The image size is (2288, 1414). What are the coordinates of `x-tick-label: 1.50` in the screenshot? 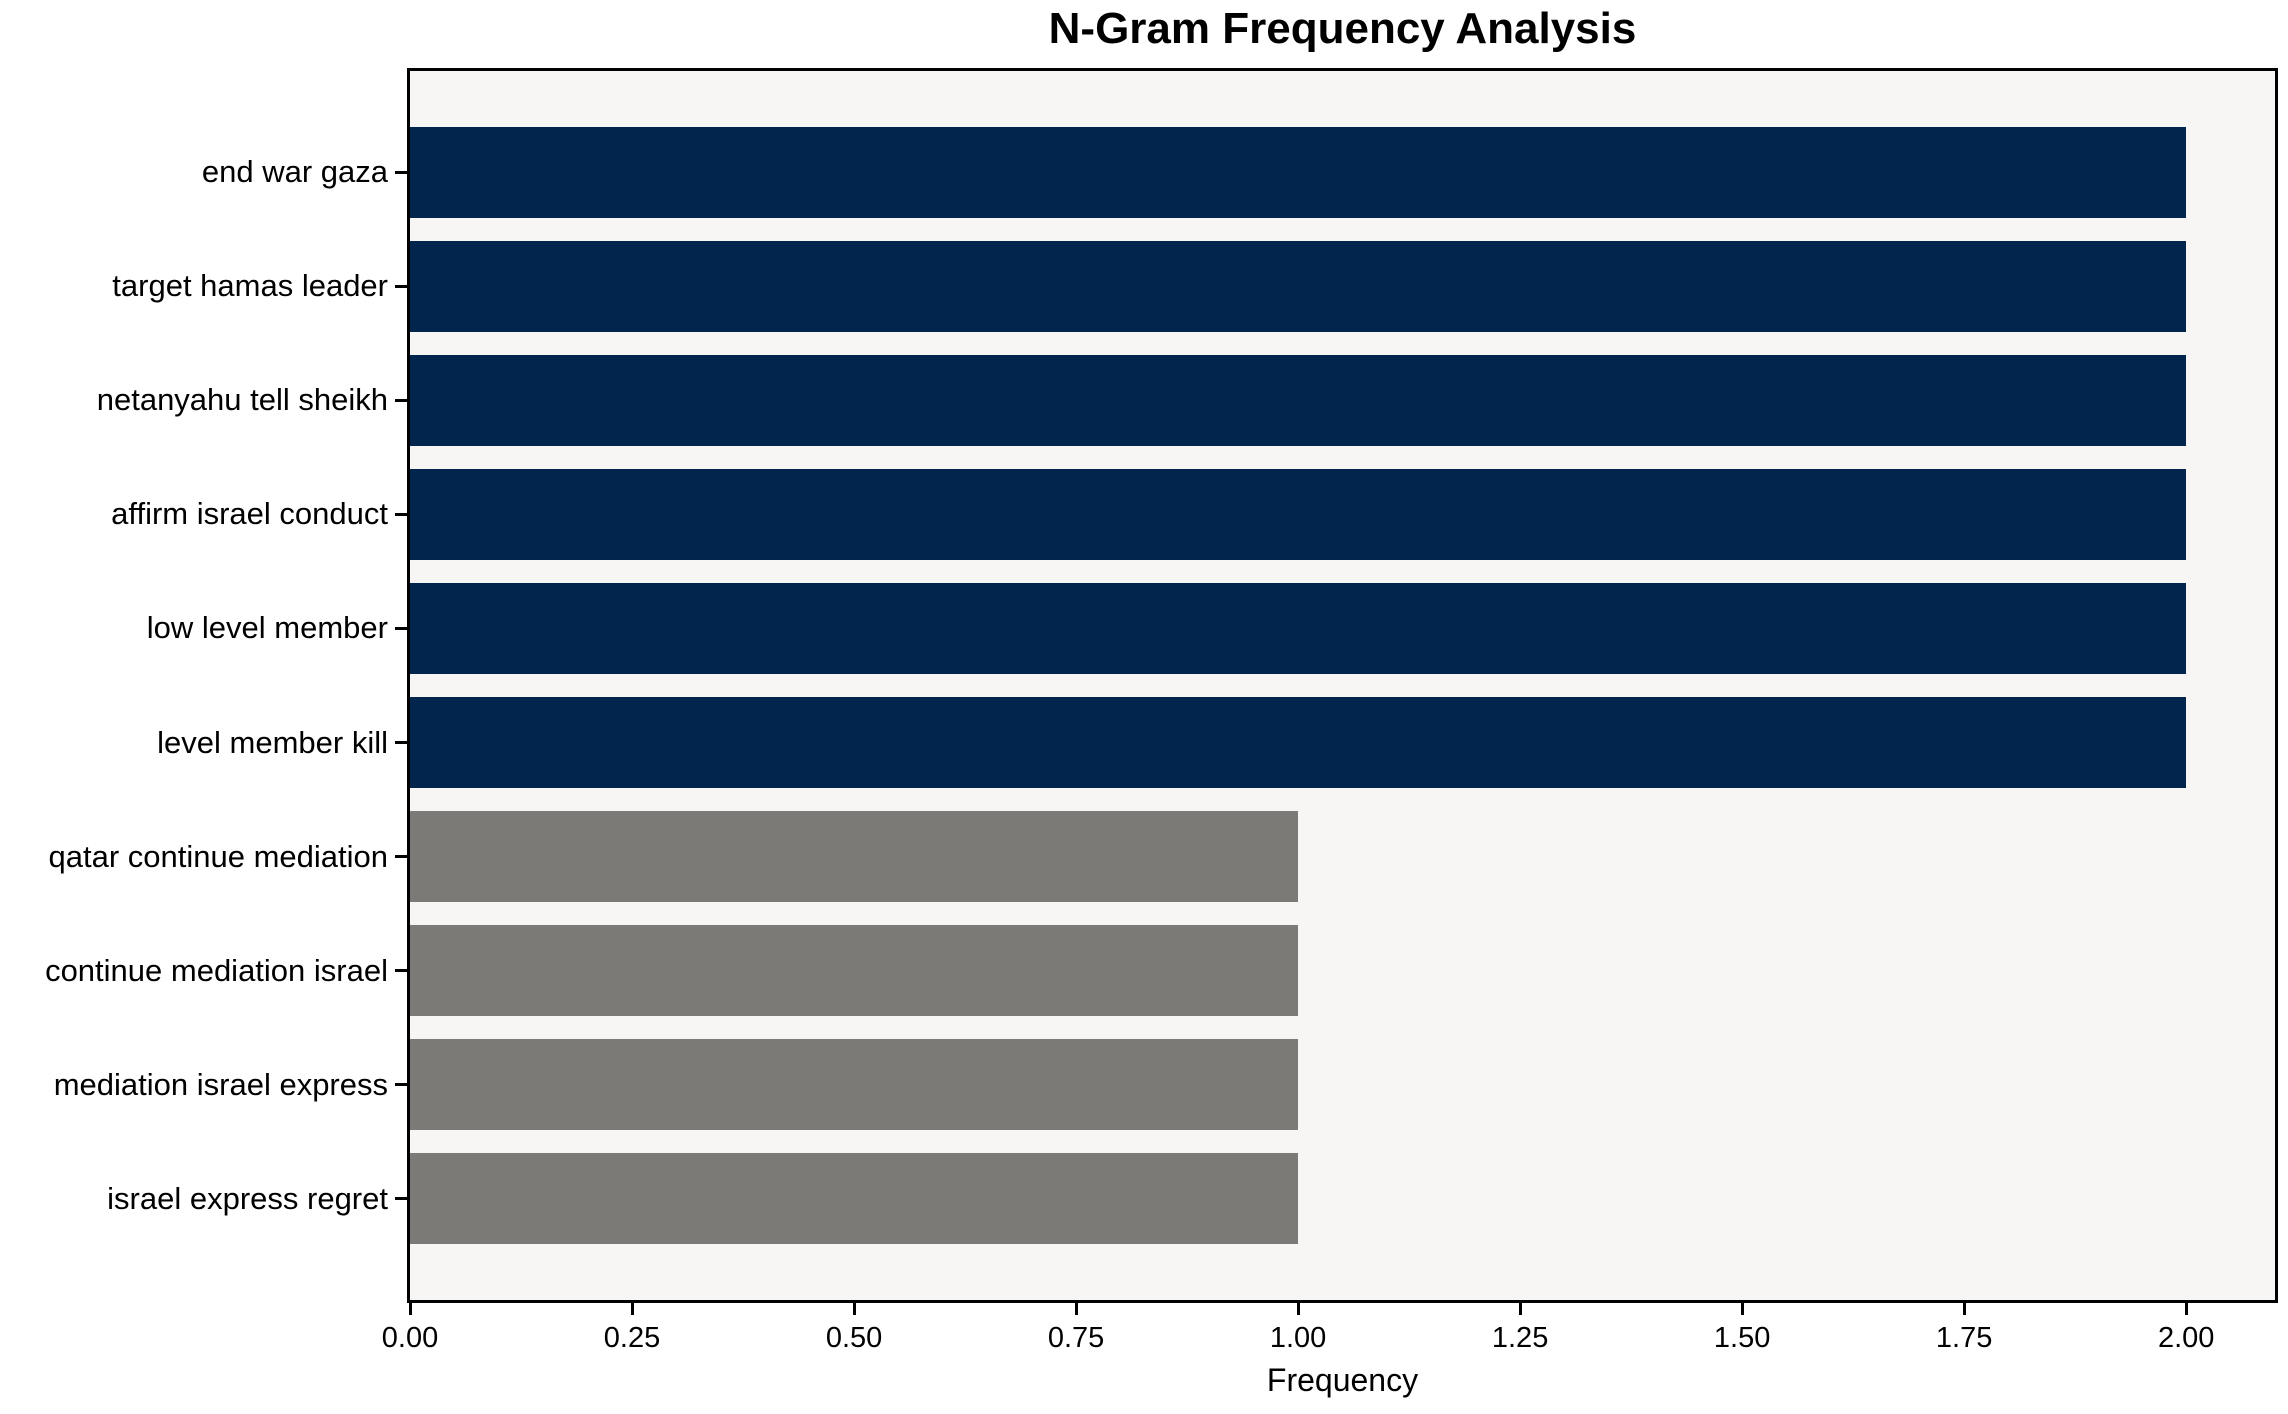 It's located at (1742, 1338).